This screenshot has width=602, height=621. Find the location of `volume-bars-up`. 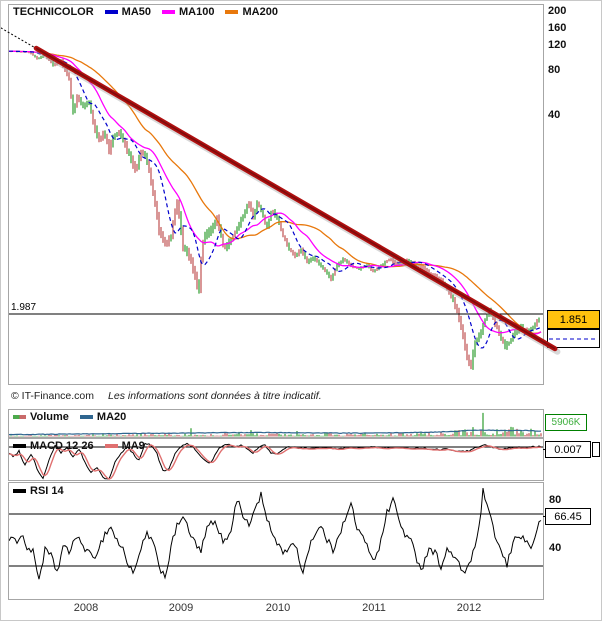

volume-bars-up is located at coordinates (275, 424).